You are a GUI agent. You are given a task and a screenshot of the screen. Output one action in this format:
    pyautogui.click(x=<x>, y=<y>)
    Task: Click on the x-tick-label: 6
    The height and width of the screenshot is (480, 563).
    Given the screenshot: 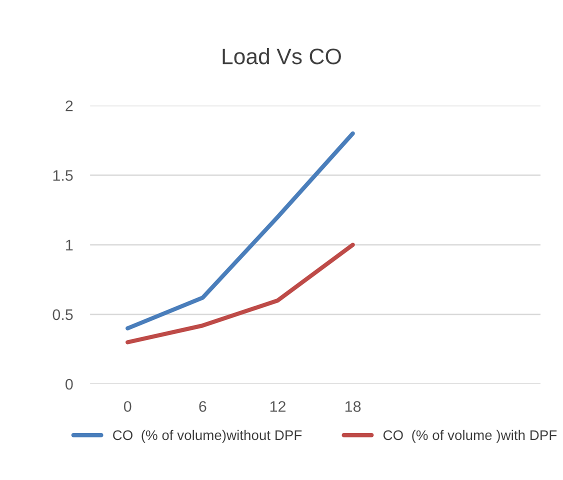 What is the action you would take?
    pyautogui.click(x=202, y=406)
    